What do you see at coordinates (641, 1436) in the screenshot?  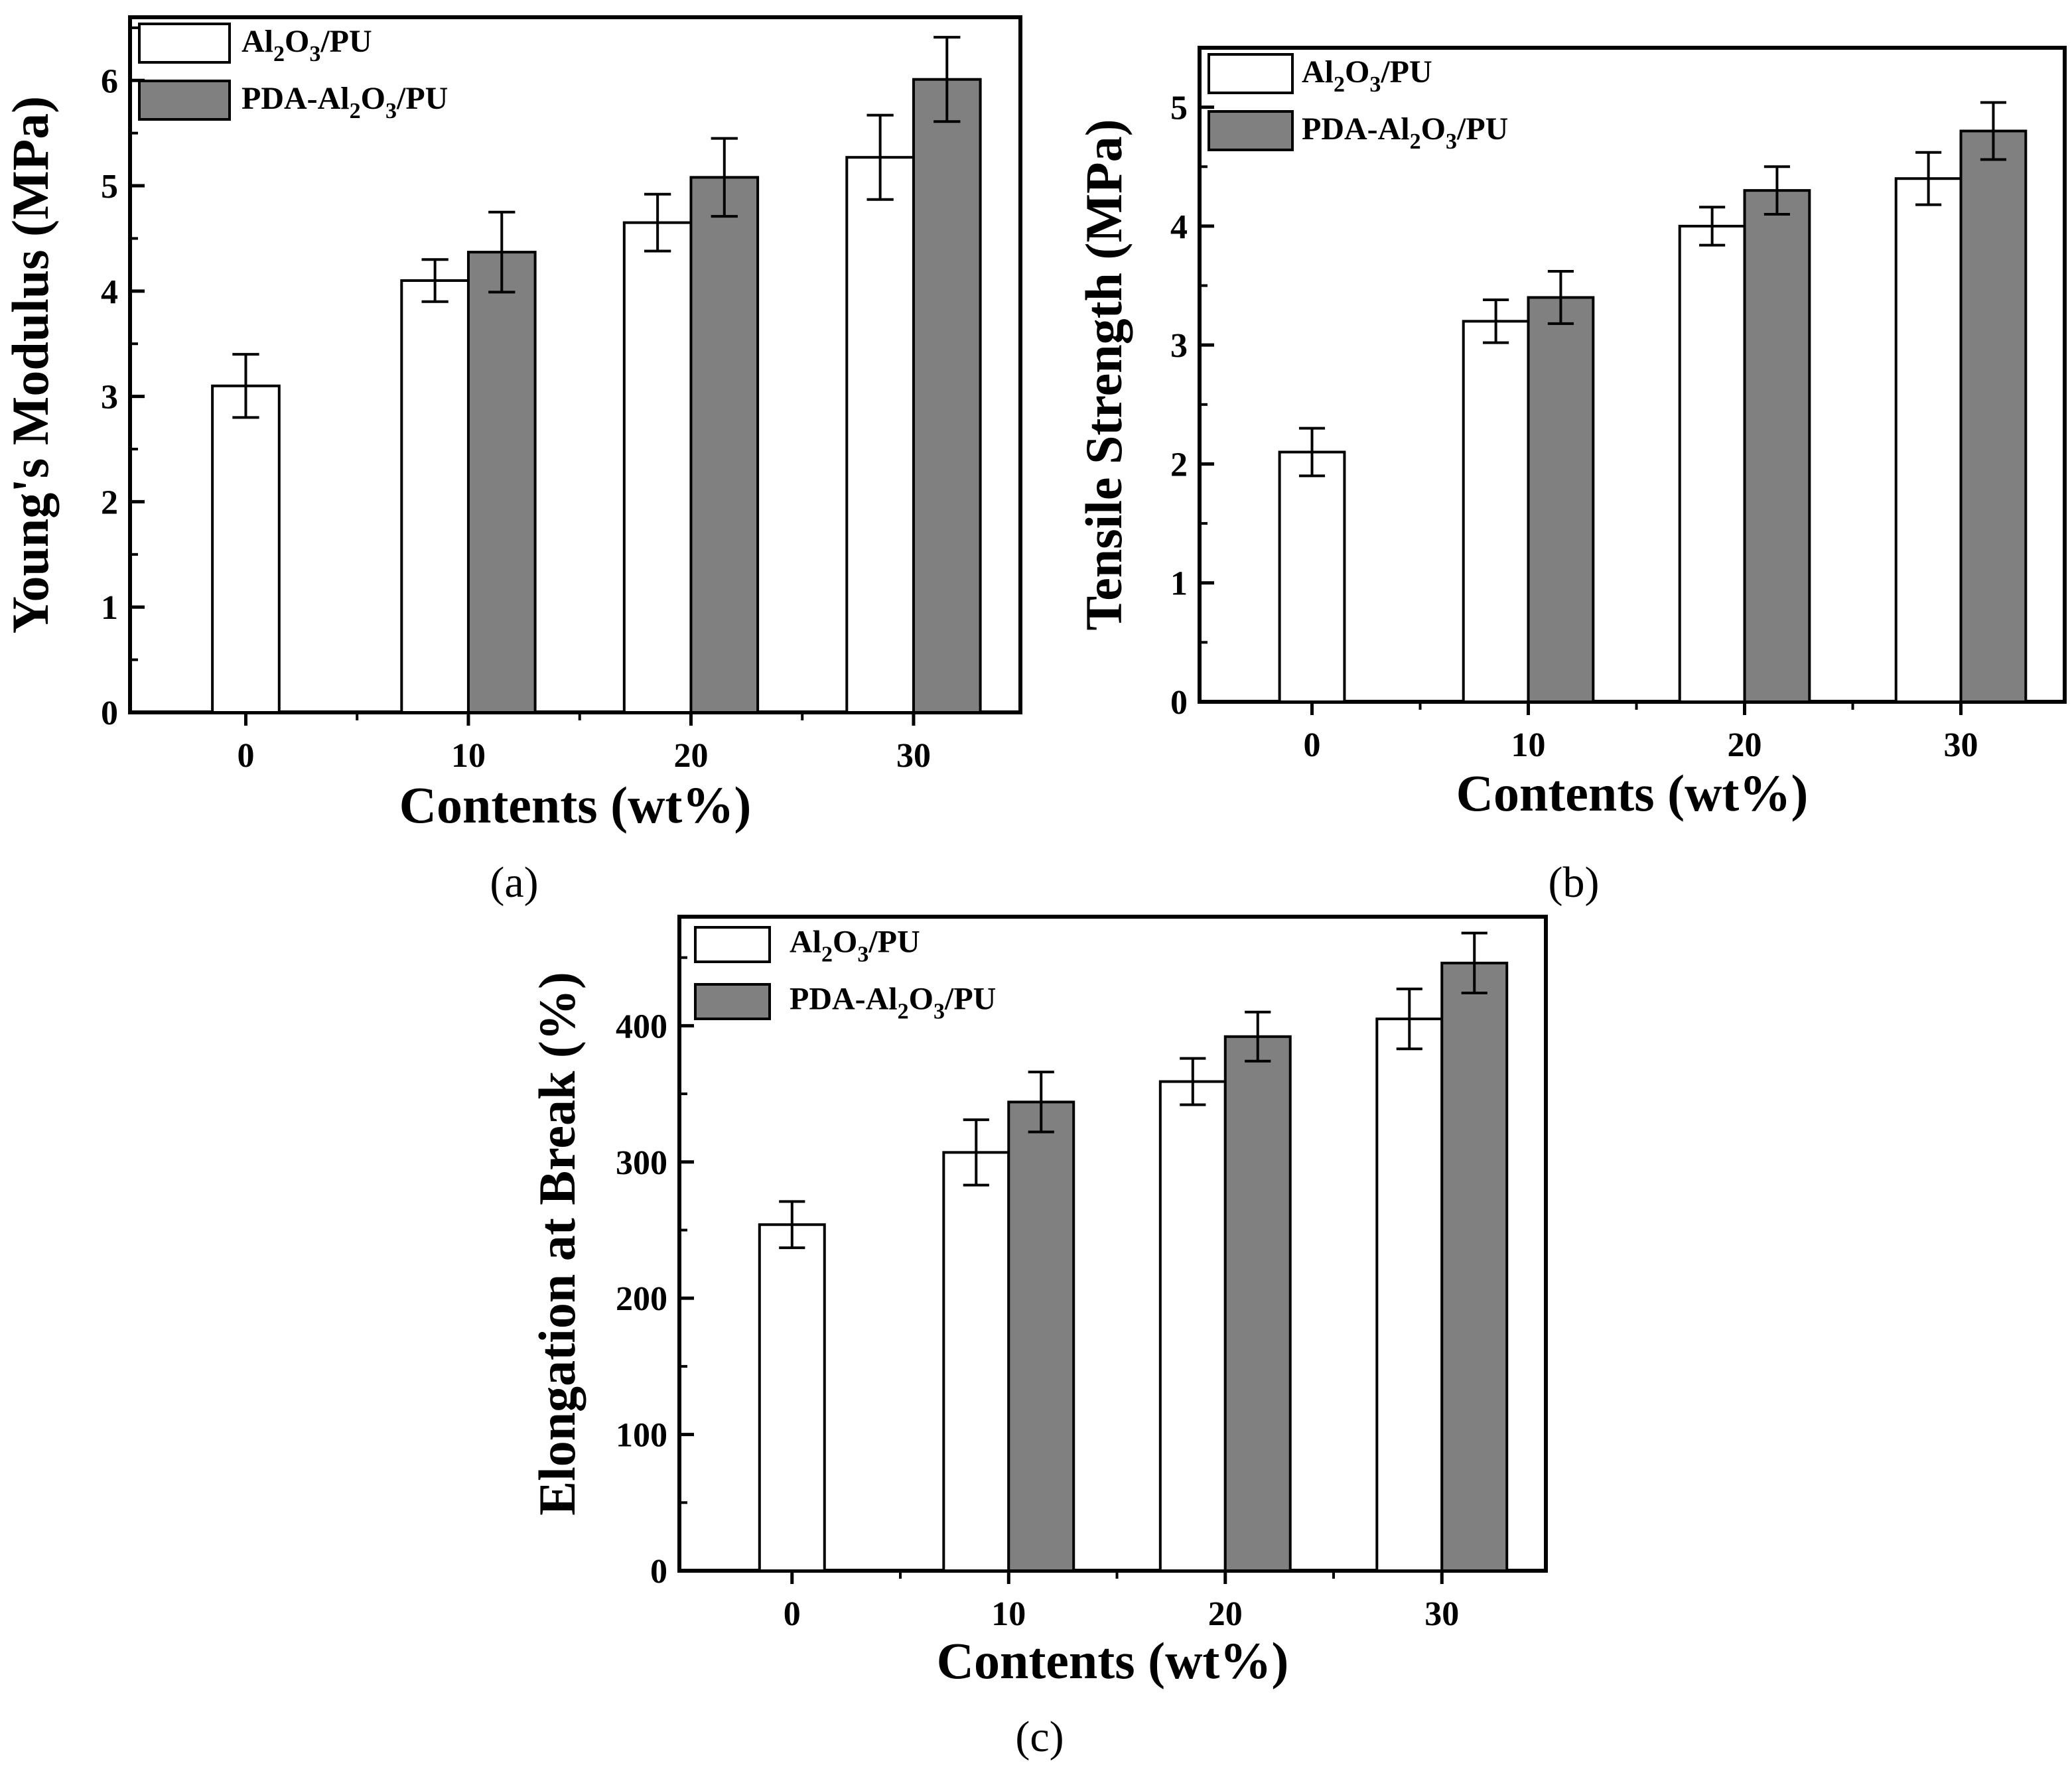 I see `y-tick-label: 100` at bounding box center [641, 1436].